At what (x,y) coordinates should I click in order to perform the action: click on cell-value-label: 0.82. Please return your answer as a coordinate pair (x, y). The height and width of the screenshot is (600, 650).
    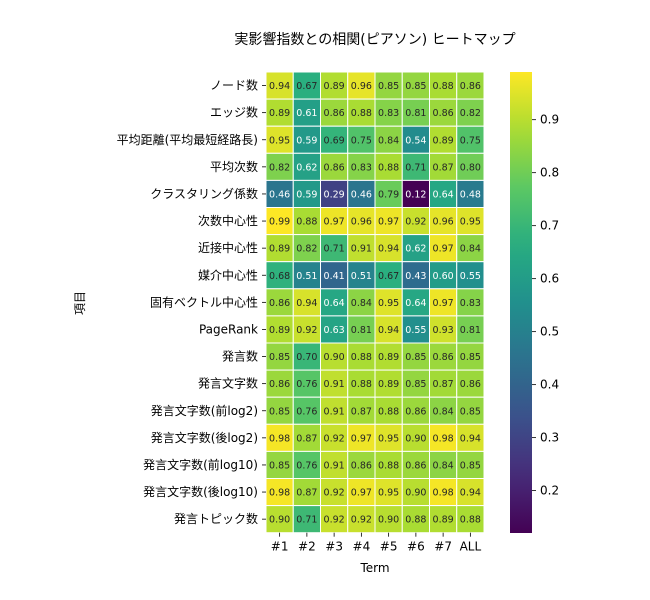
    Looking at the image, I should click on (470, 113).